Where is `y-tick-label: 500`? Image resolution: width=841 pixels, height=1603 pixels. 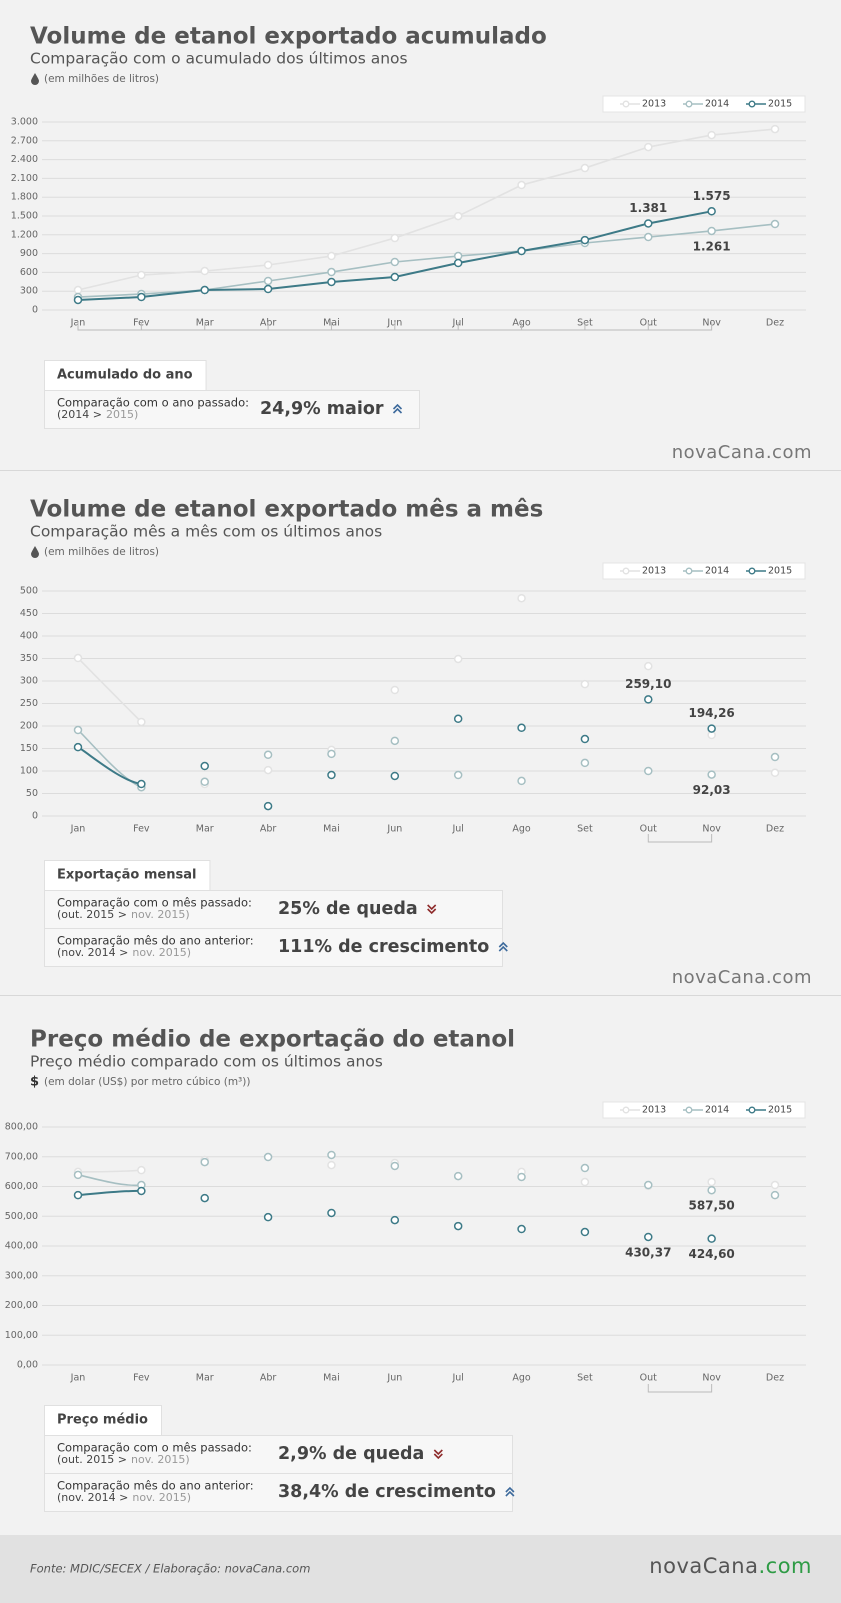
y-tick-label: 500 is located at coordinates (29, 591).